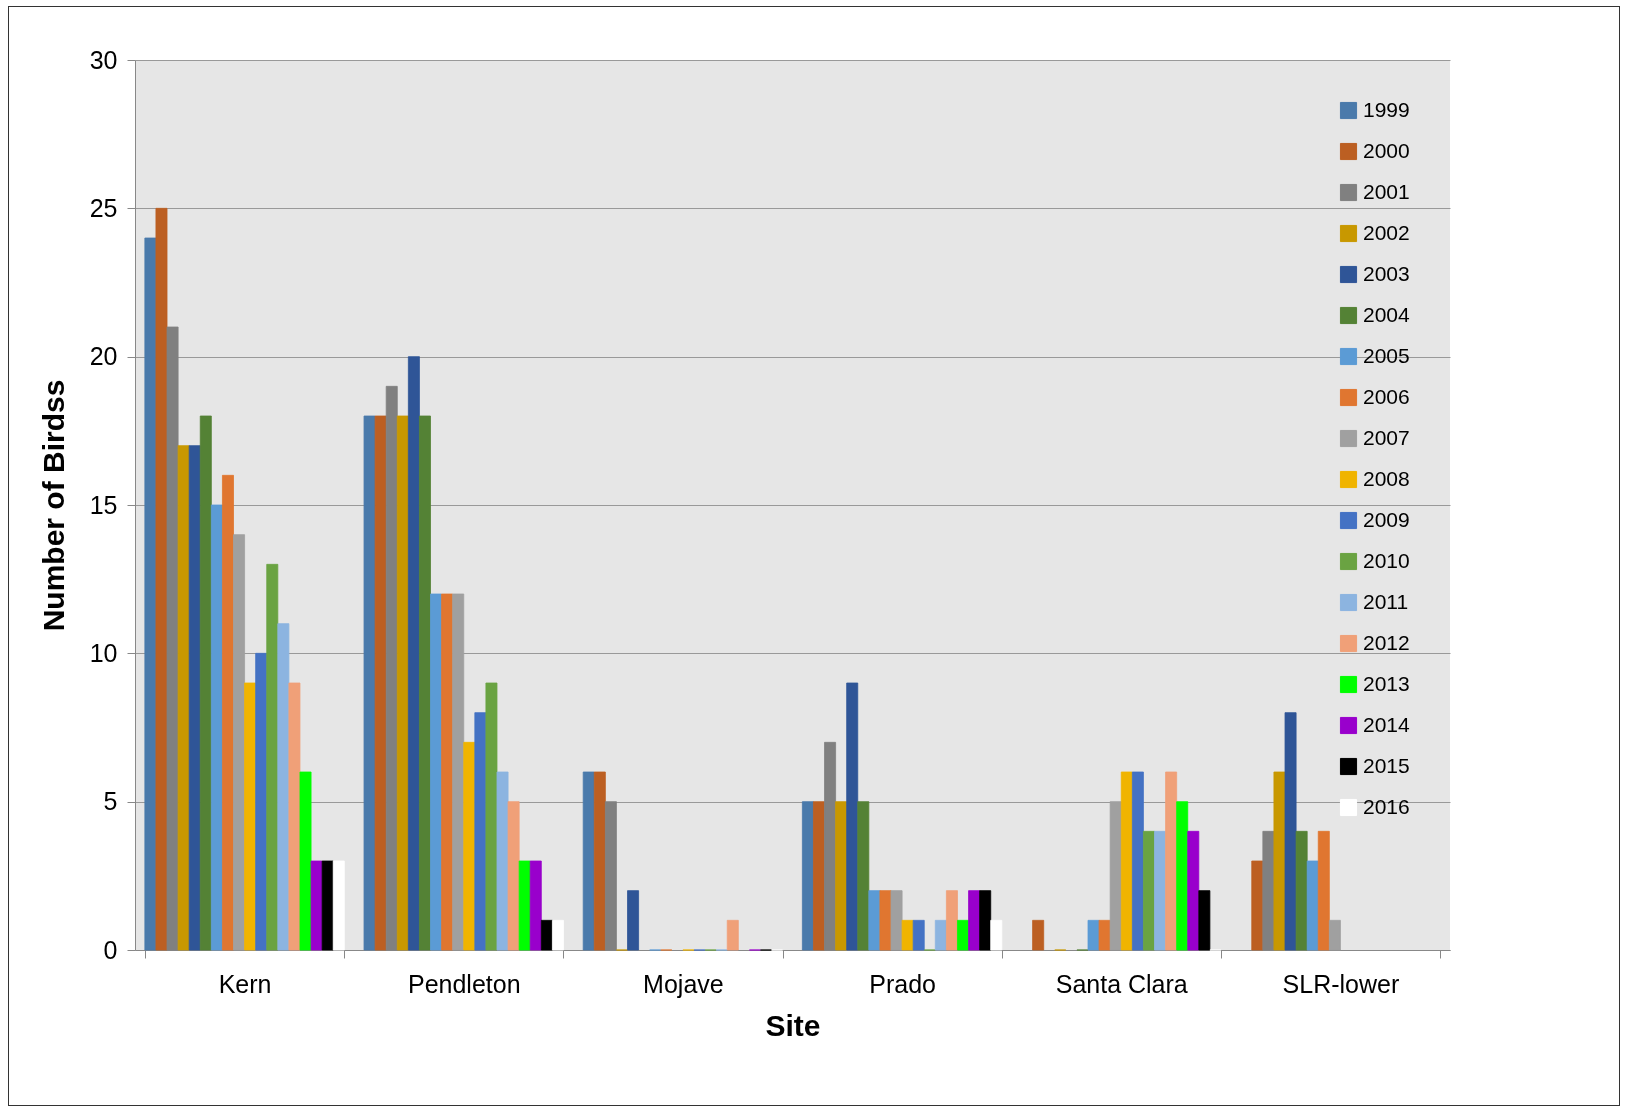 The image size is (1642, 1120). I want to click on legend-label: 2002, so click(1386, 232).